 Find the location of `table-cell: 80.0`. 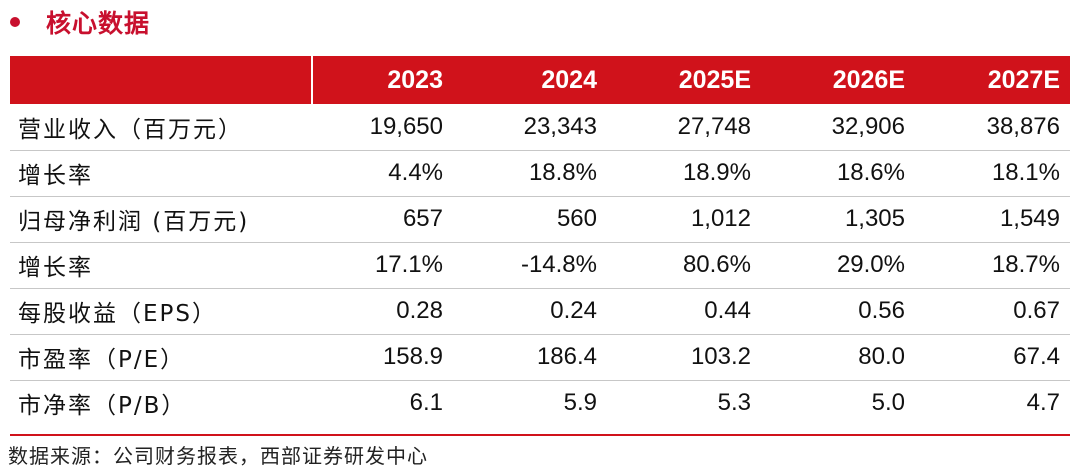

table-cell: 80.0 is located at coordinates (838, 357).